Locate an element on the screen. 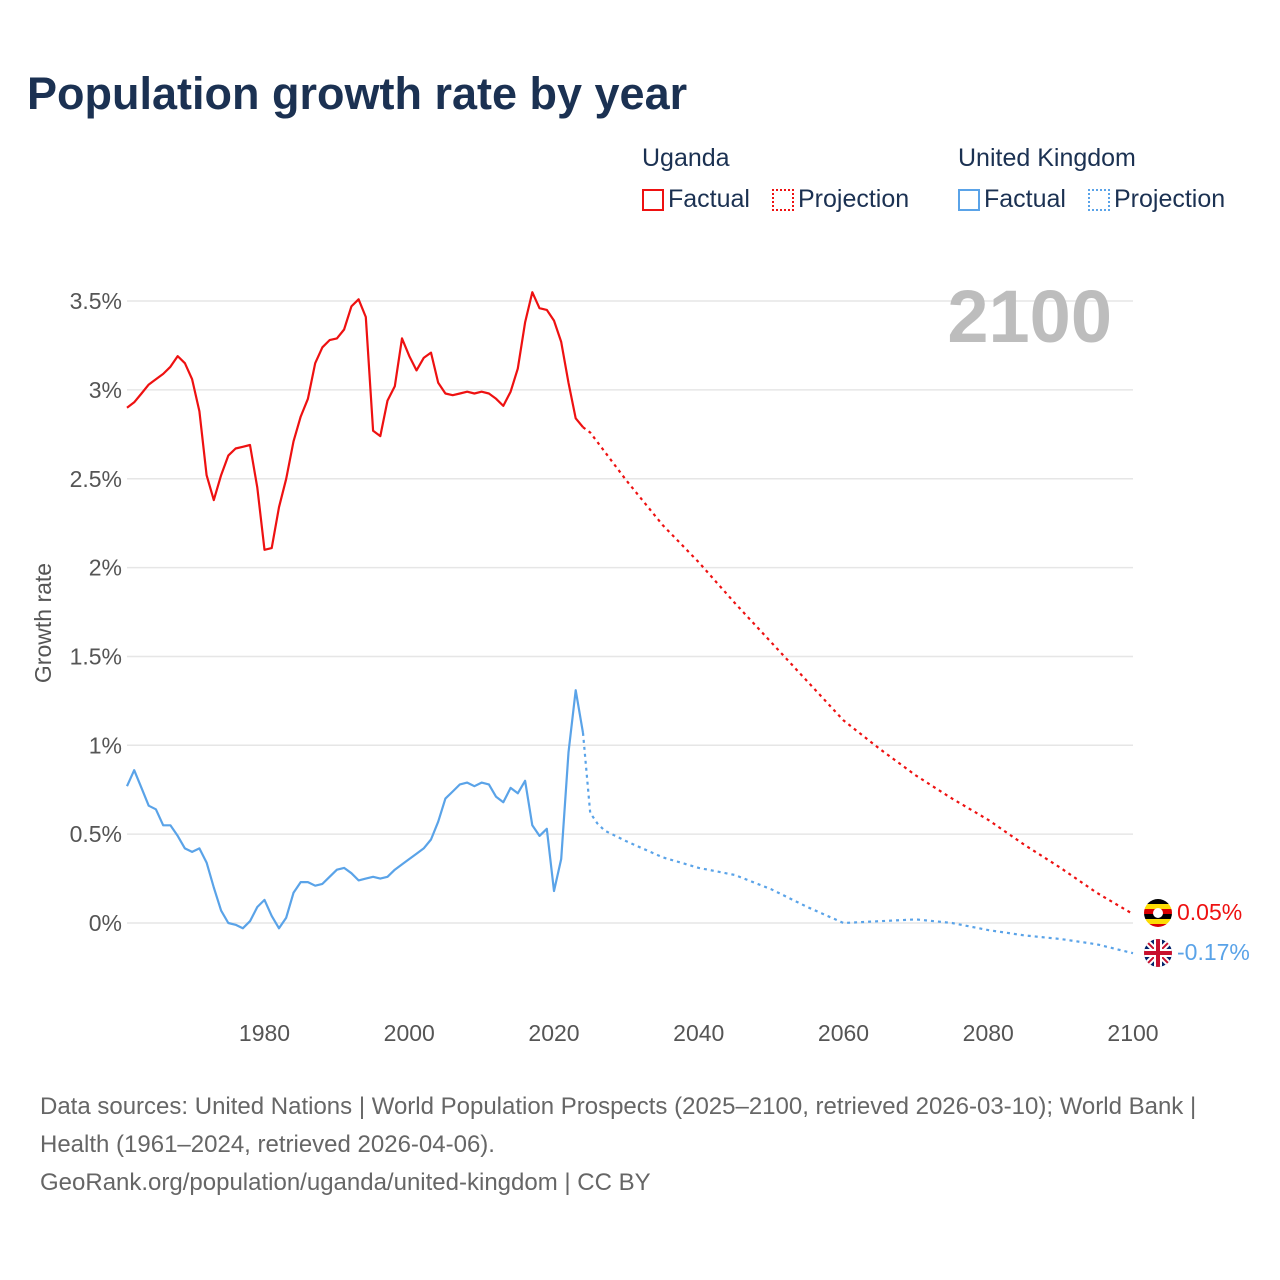 Image resolution: width=1280 pixels, height=1280 pixels. y-axis-ticks: 0% 0.5% 1% 1.5% 2% 2.5% 3% 3.5% is located at coordinates (96, 612).